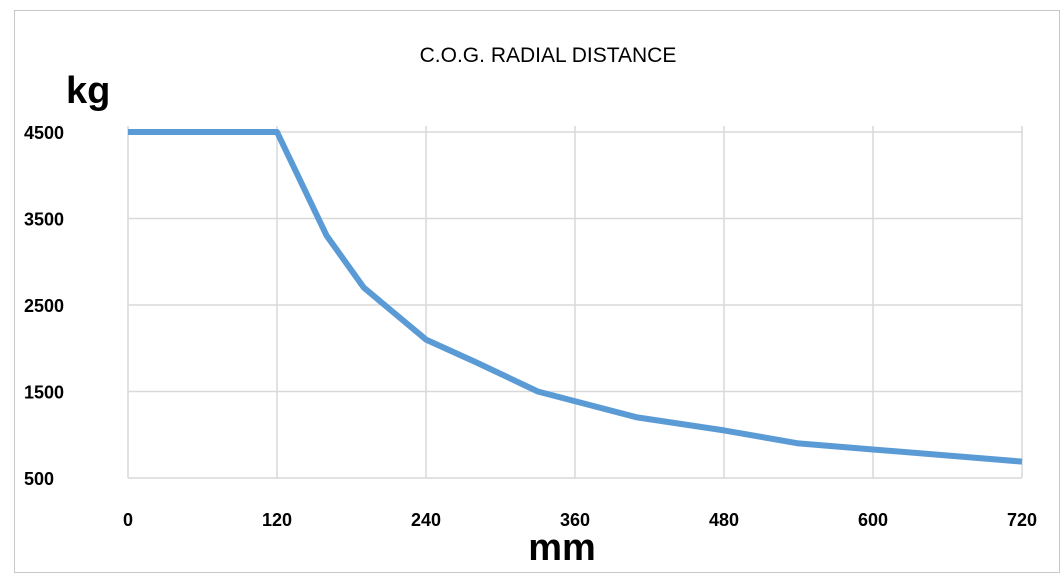 This screenshot has height=575, width=1062. Describe the element at coordinates (873, 520) in the screenshot. I see `x-tick-label: 600` at that location.